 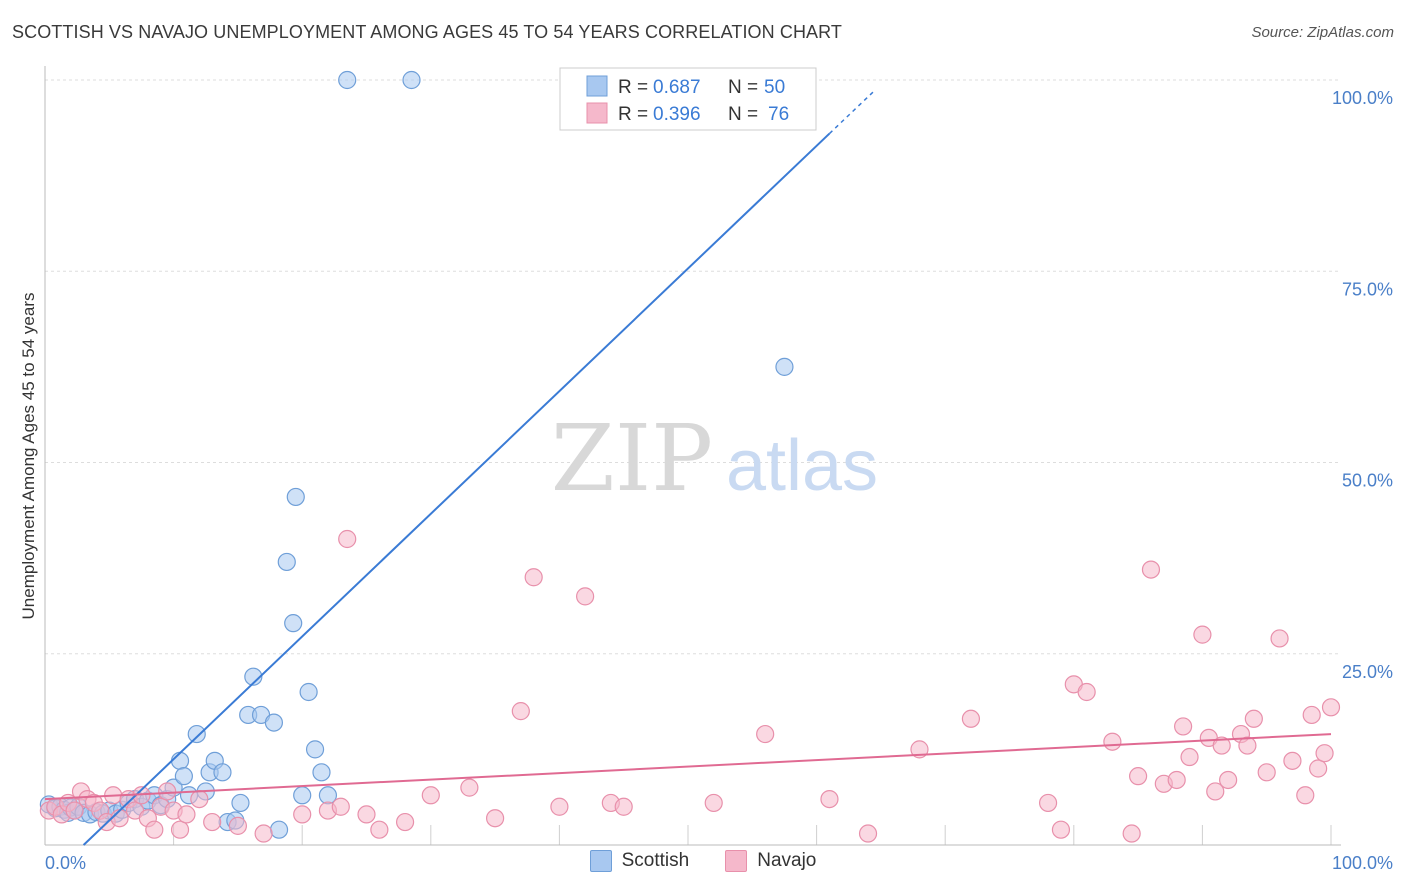 I want to click on watermark: ZIP atlas, so click(x=714, y=458).